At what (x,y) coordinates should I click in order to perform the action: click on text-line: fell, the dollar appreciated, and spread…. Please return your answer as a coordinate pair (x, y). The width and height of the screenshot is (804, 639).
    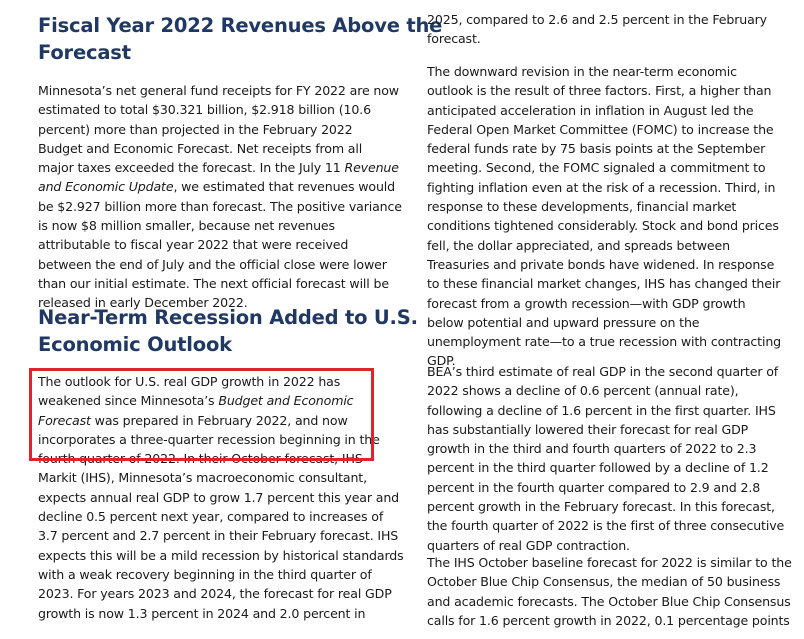
    Looking at the image, I should click on (578, 245).